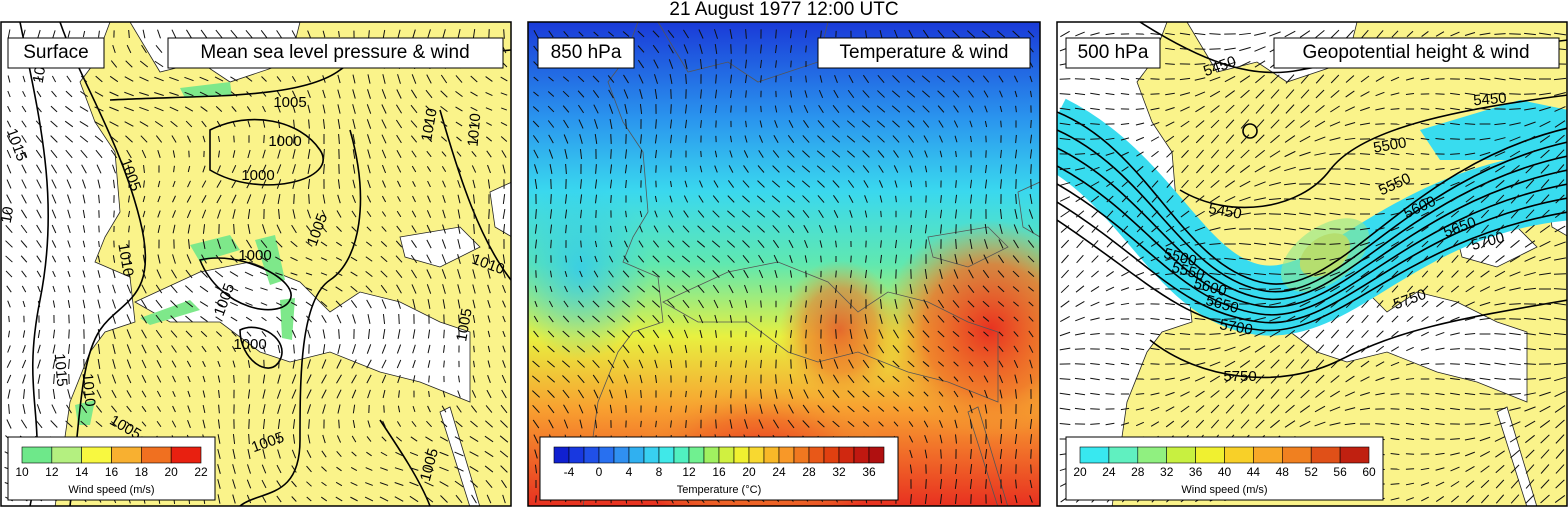 Image resolution: width=1568 pixels, height=512 pixels. I want to click on contour-label: 5750, so click(1239, 376).